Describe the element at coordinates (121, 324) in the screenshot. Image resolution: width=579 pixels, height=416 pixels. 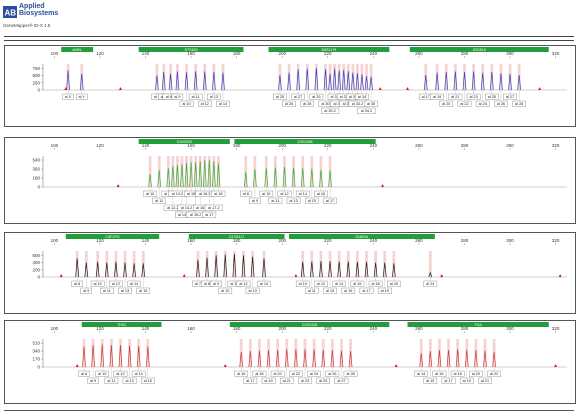
I see `marker-bar-th01` at that location.